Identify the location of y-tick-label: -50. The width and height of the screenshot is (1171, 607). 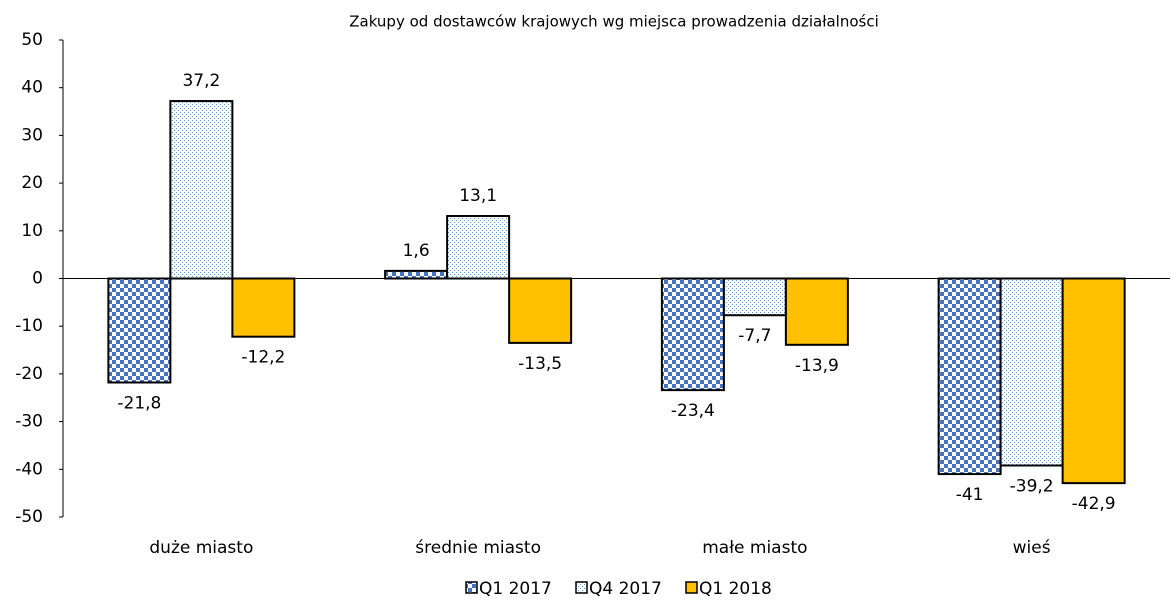
(29, 517).